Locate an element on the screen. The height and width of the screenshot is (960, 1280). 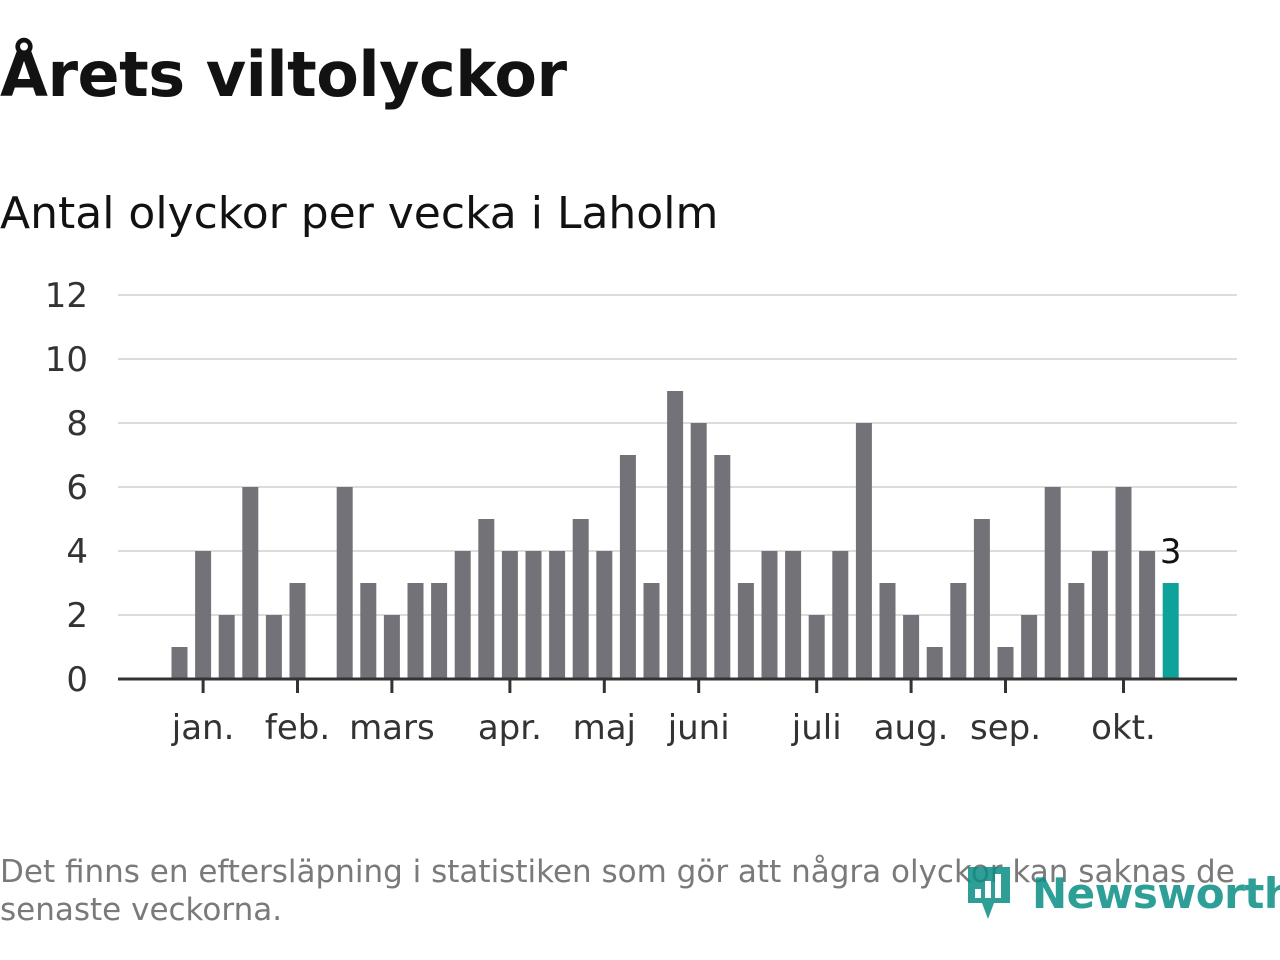
x-tick-label: aug. is located at coordinates (911, 728).